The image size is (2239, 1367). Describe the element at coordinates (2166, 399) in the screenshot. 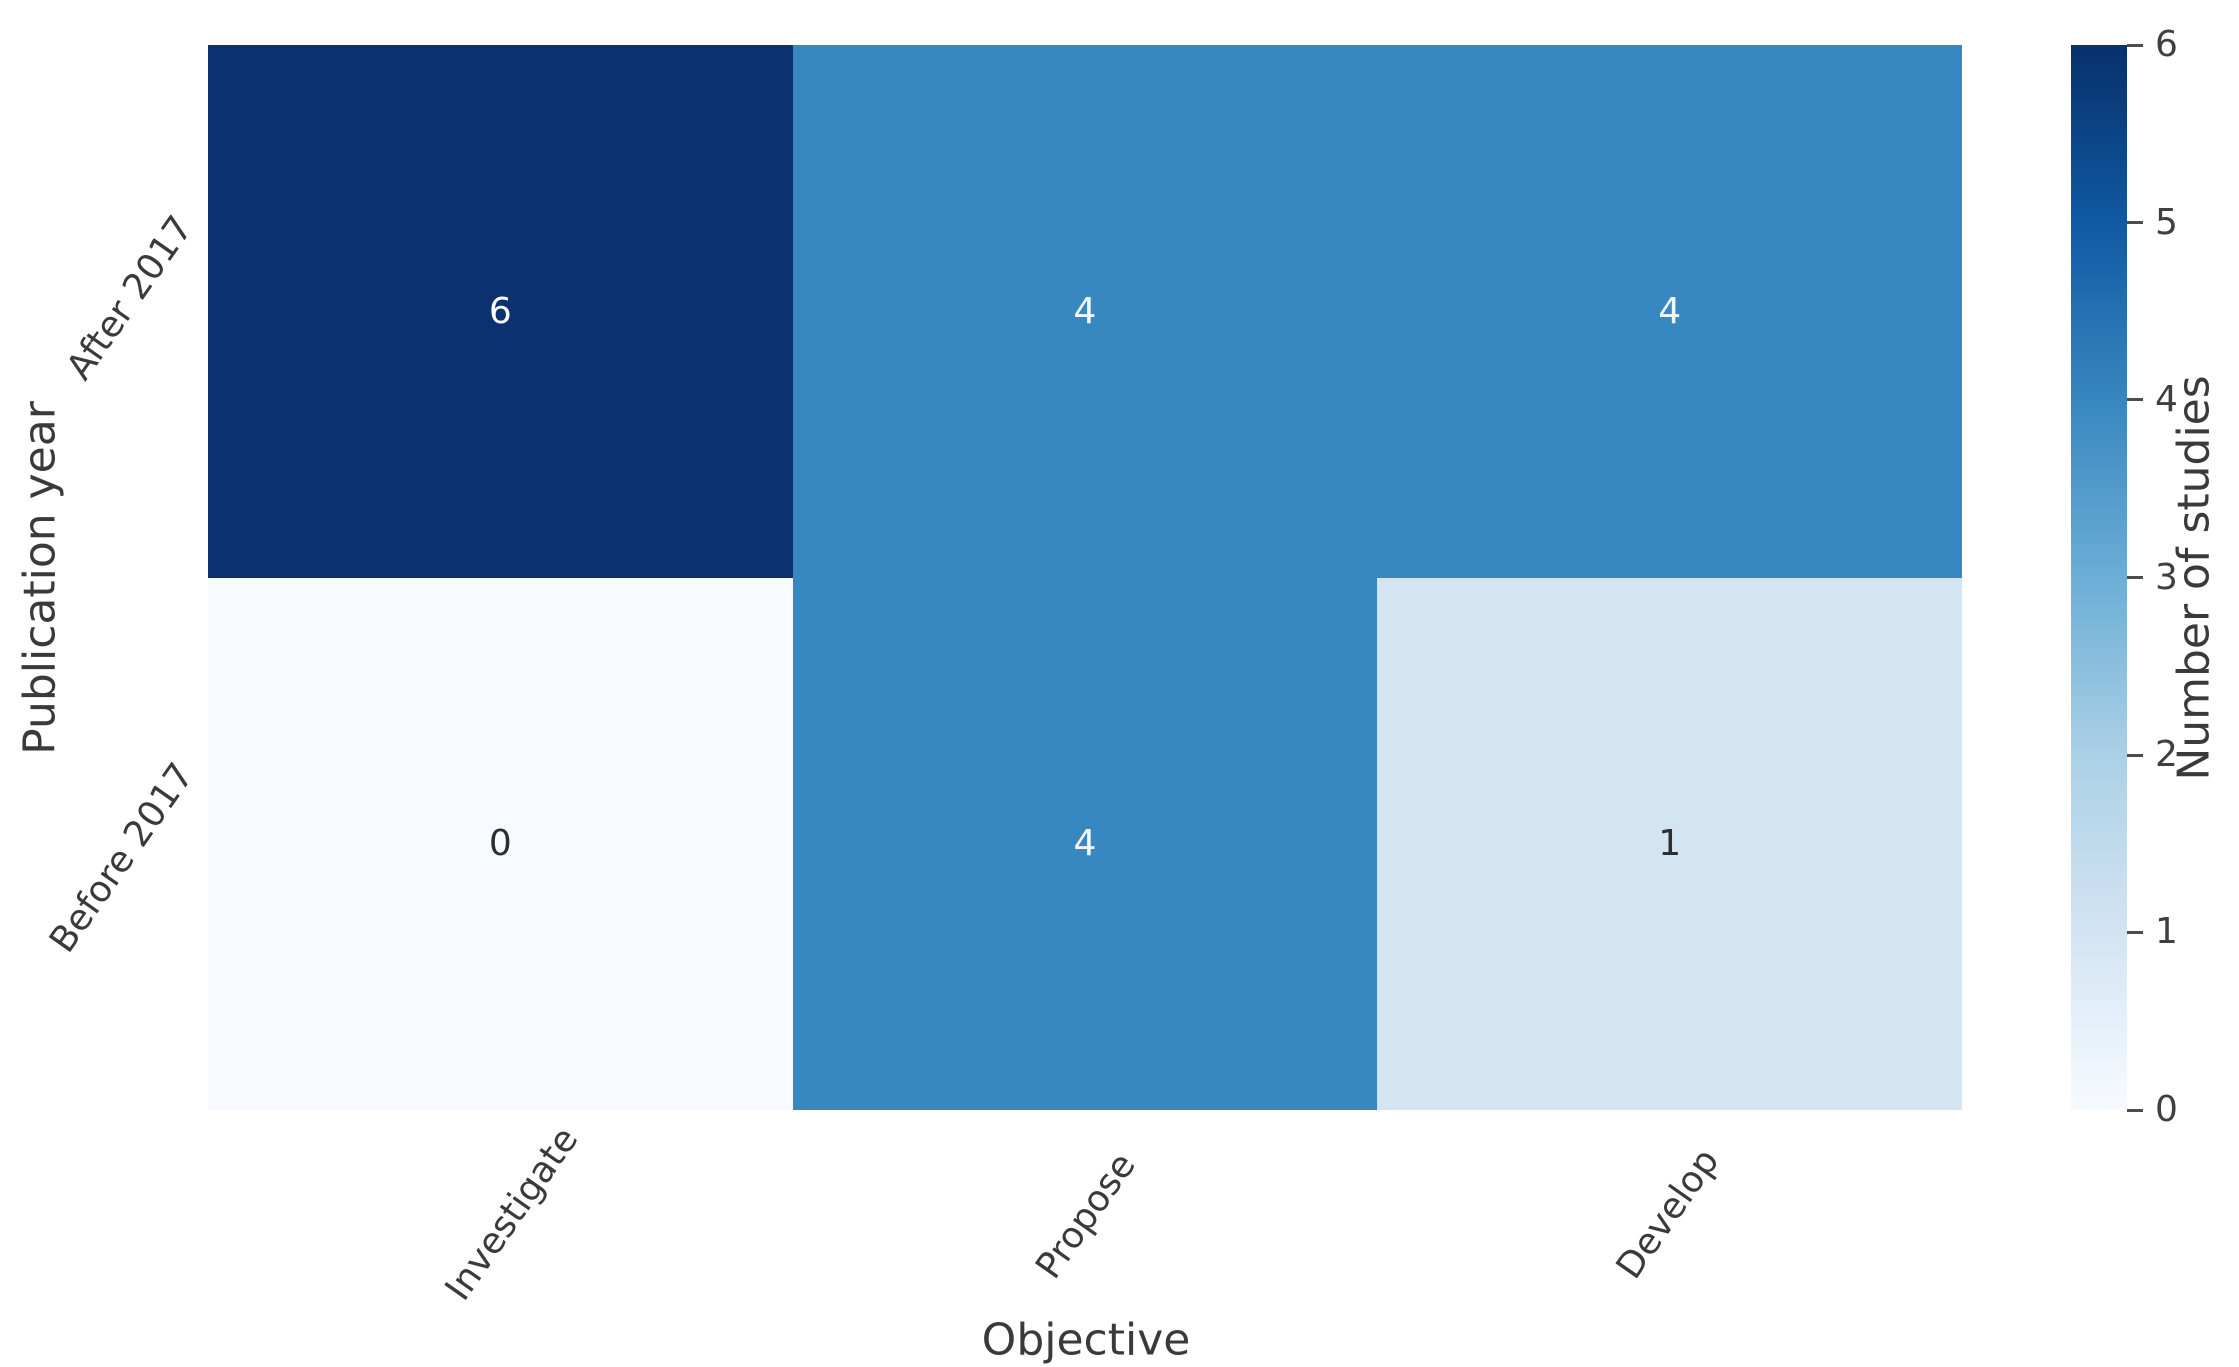

I see `colorbar-tick-label: 4` at that location.